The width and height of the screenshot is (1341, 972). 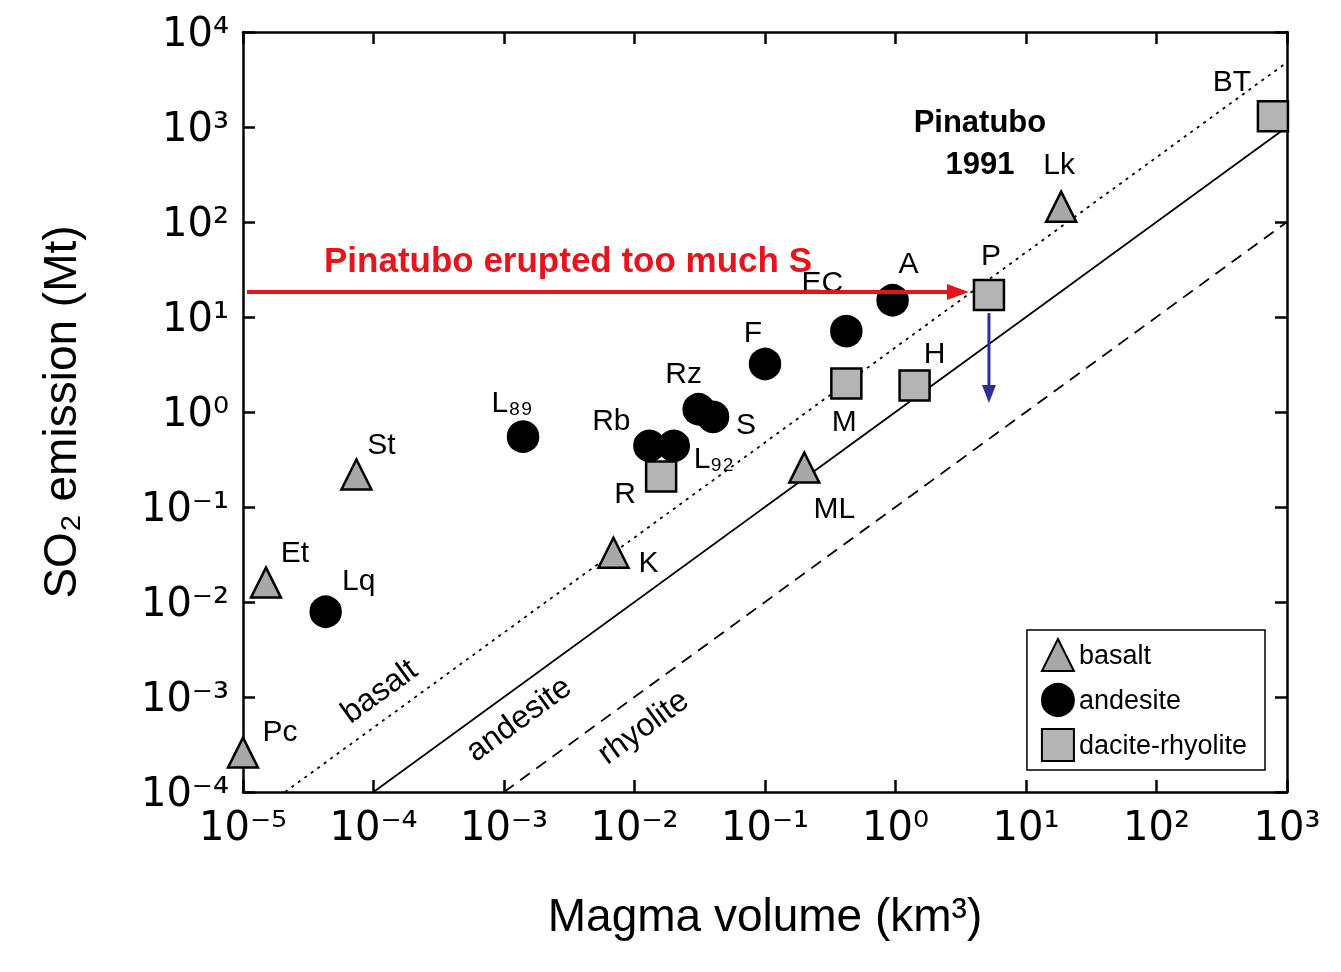 What do you see at coordinates (648, 562) in the screenshot?
I see `annotation: K` at bounding box center [648, 562].